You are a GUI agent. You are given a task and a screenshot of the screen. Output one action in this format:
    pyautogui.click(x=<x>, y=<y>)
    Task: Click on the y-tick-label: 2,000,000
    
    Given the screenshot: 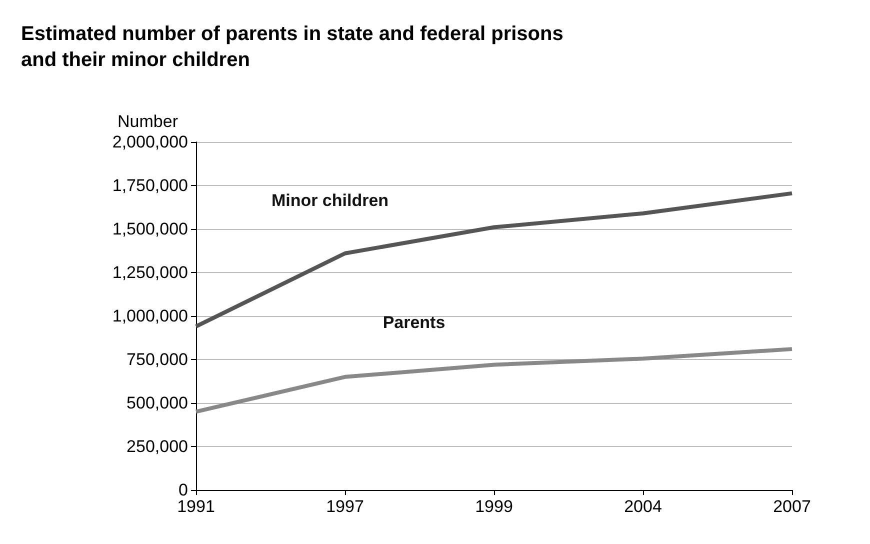 What is the action you would take?
    pyautogui.click(x=150, y=142)
    